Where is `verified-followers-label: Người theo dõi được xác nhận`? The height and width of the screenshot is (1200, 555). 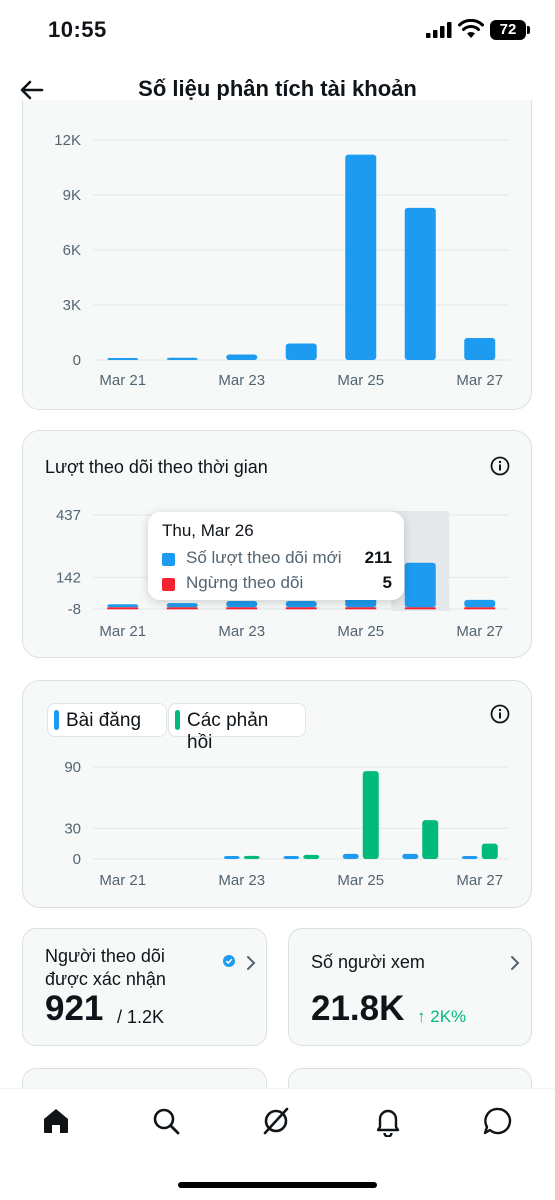
verified-followers-label: Người theo dõi được xác nhận is located at coordinates (105, 968).